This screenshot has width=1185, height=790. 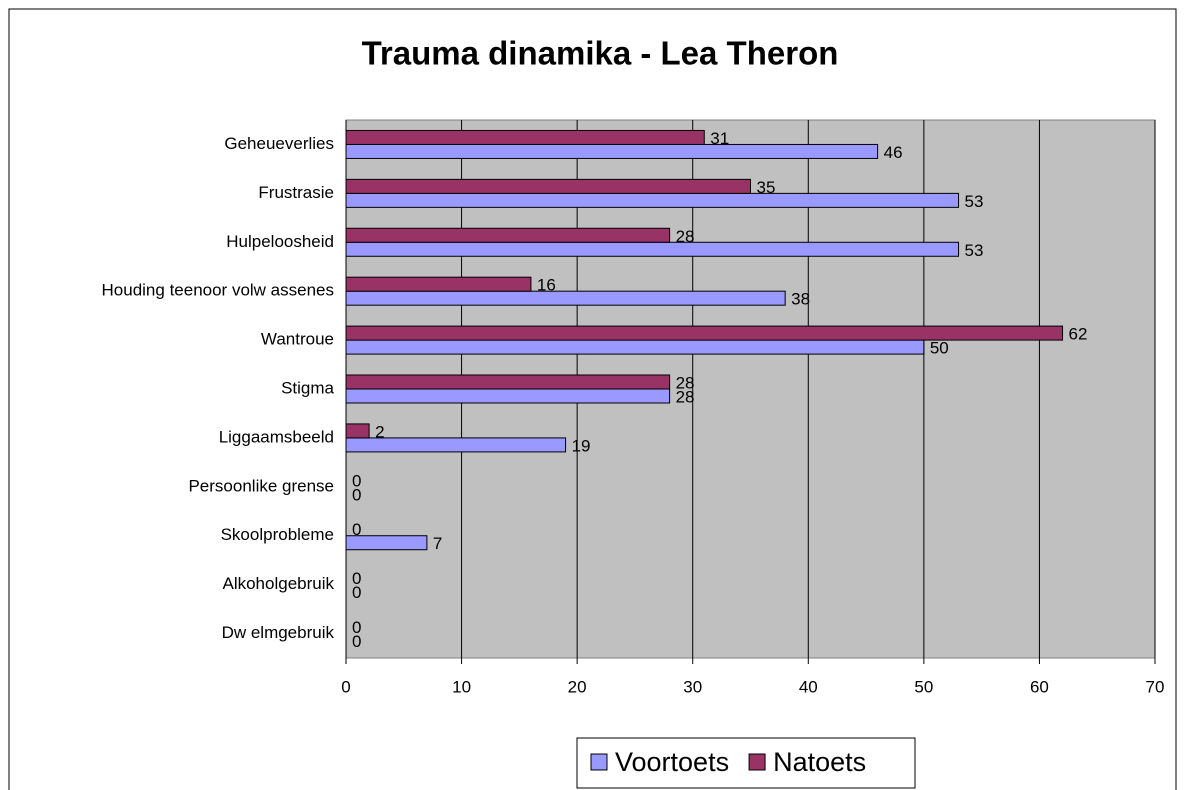 What do you see at coordinates (692, 686) in the screenshot?
I see `x-tick-label: 30` at bounding box center [692, 686].